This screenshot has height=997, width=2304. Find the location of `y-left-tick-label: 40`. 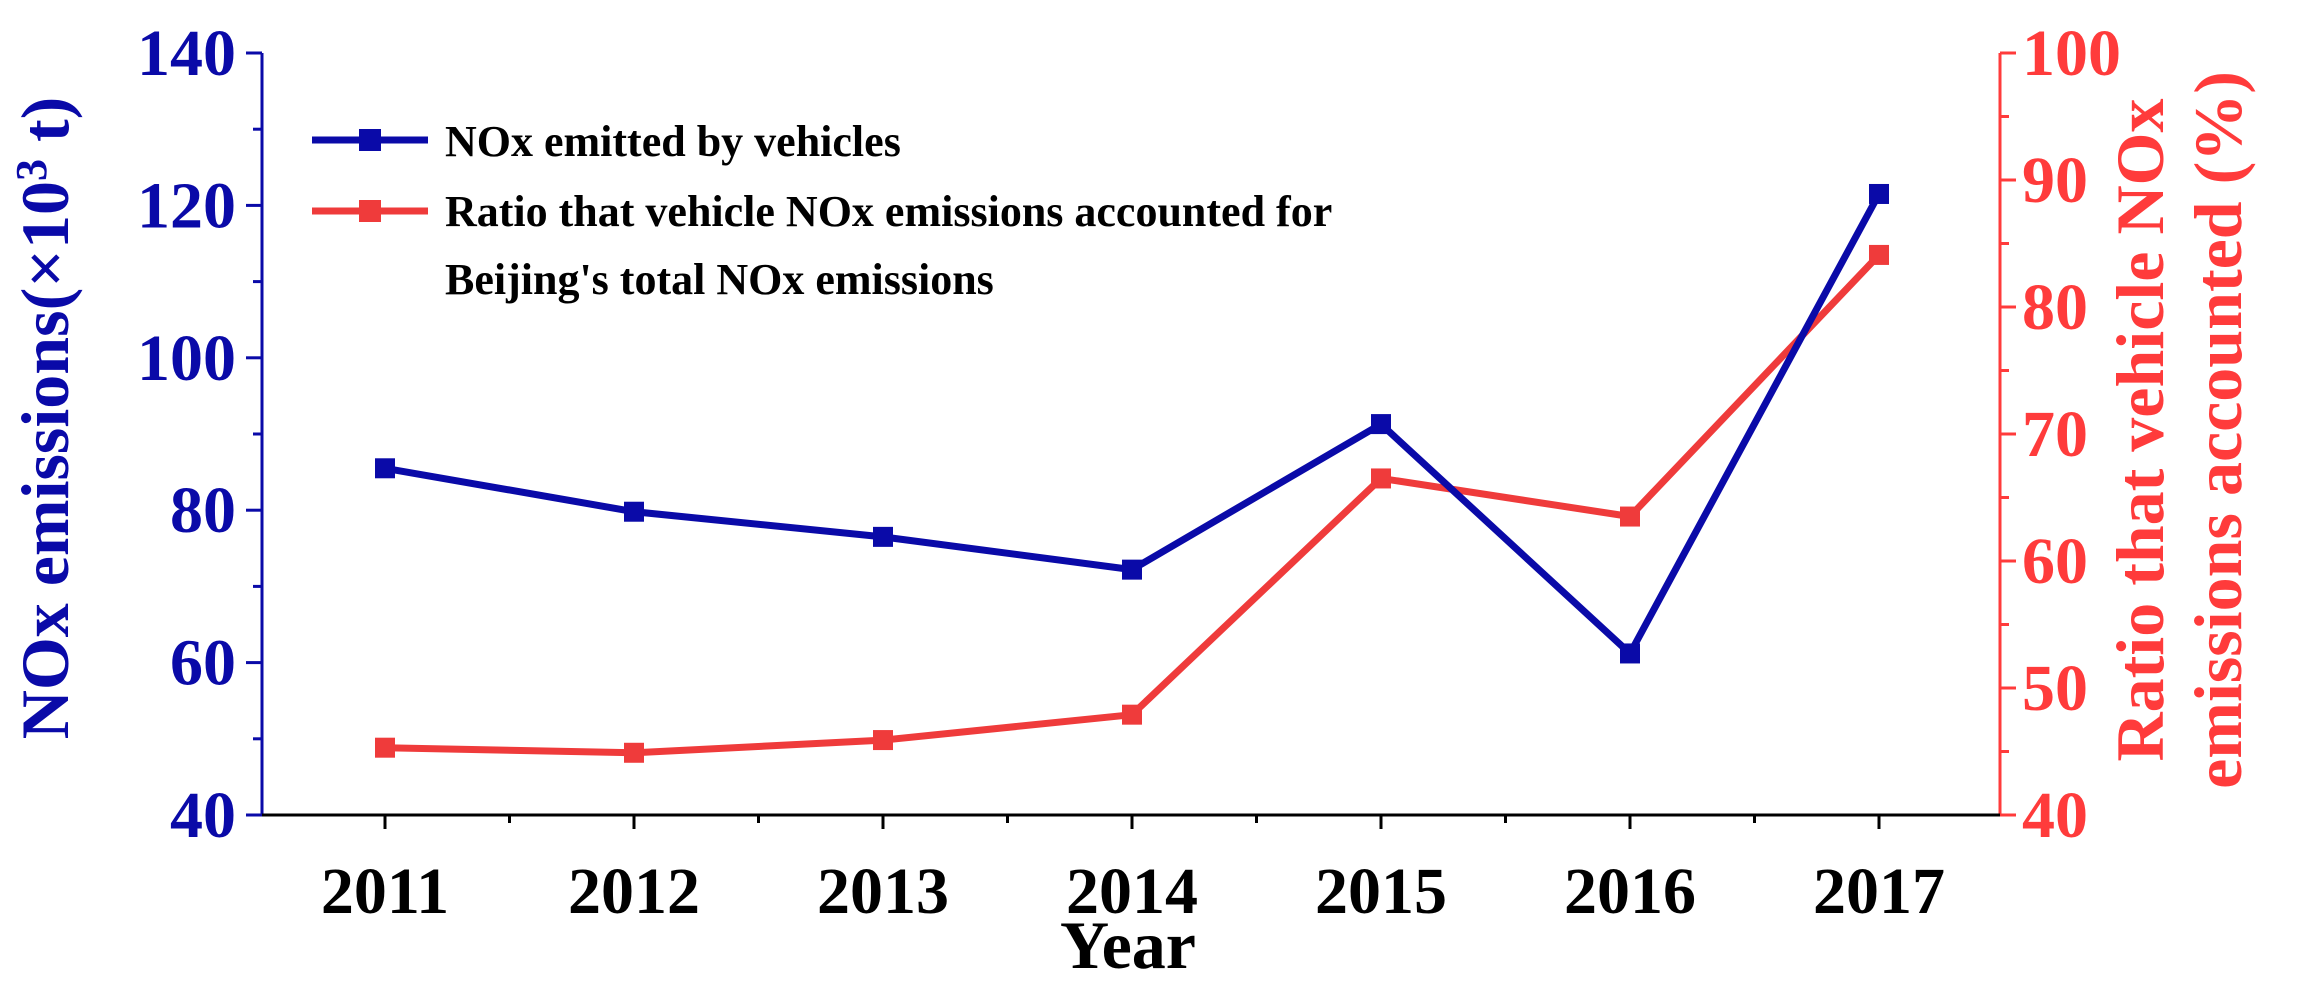

y-left-tick-label: 40 is located at coordinates (203, 815).